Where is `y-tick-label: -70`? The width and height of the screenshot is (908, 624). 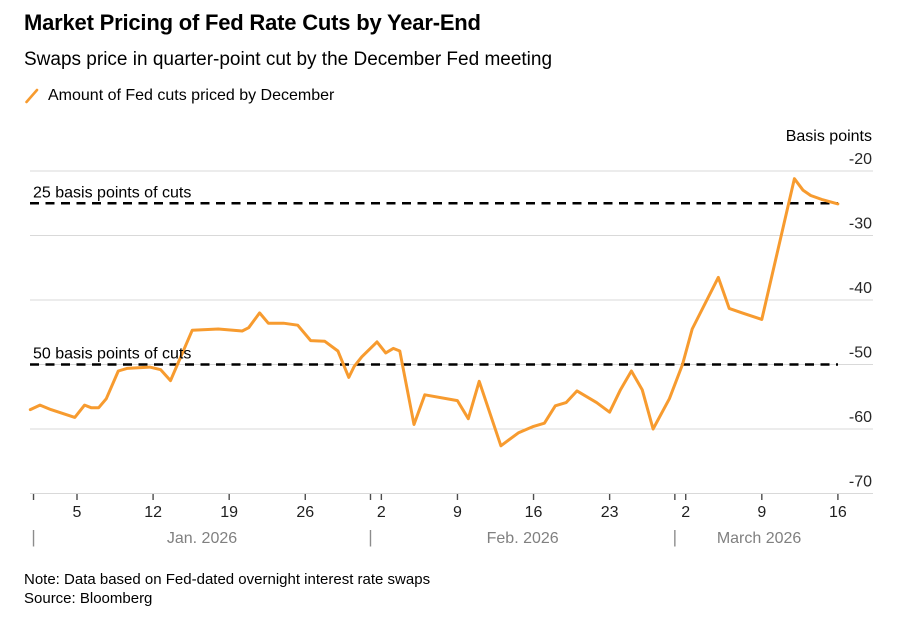 y-tick-label: -70 is located at coordinates (860, 482).